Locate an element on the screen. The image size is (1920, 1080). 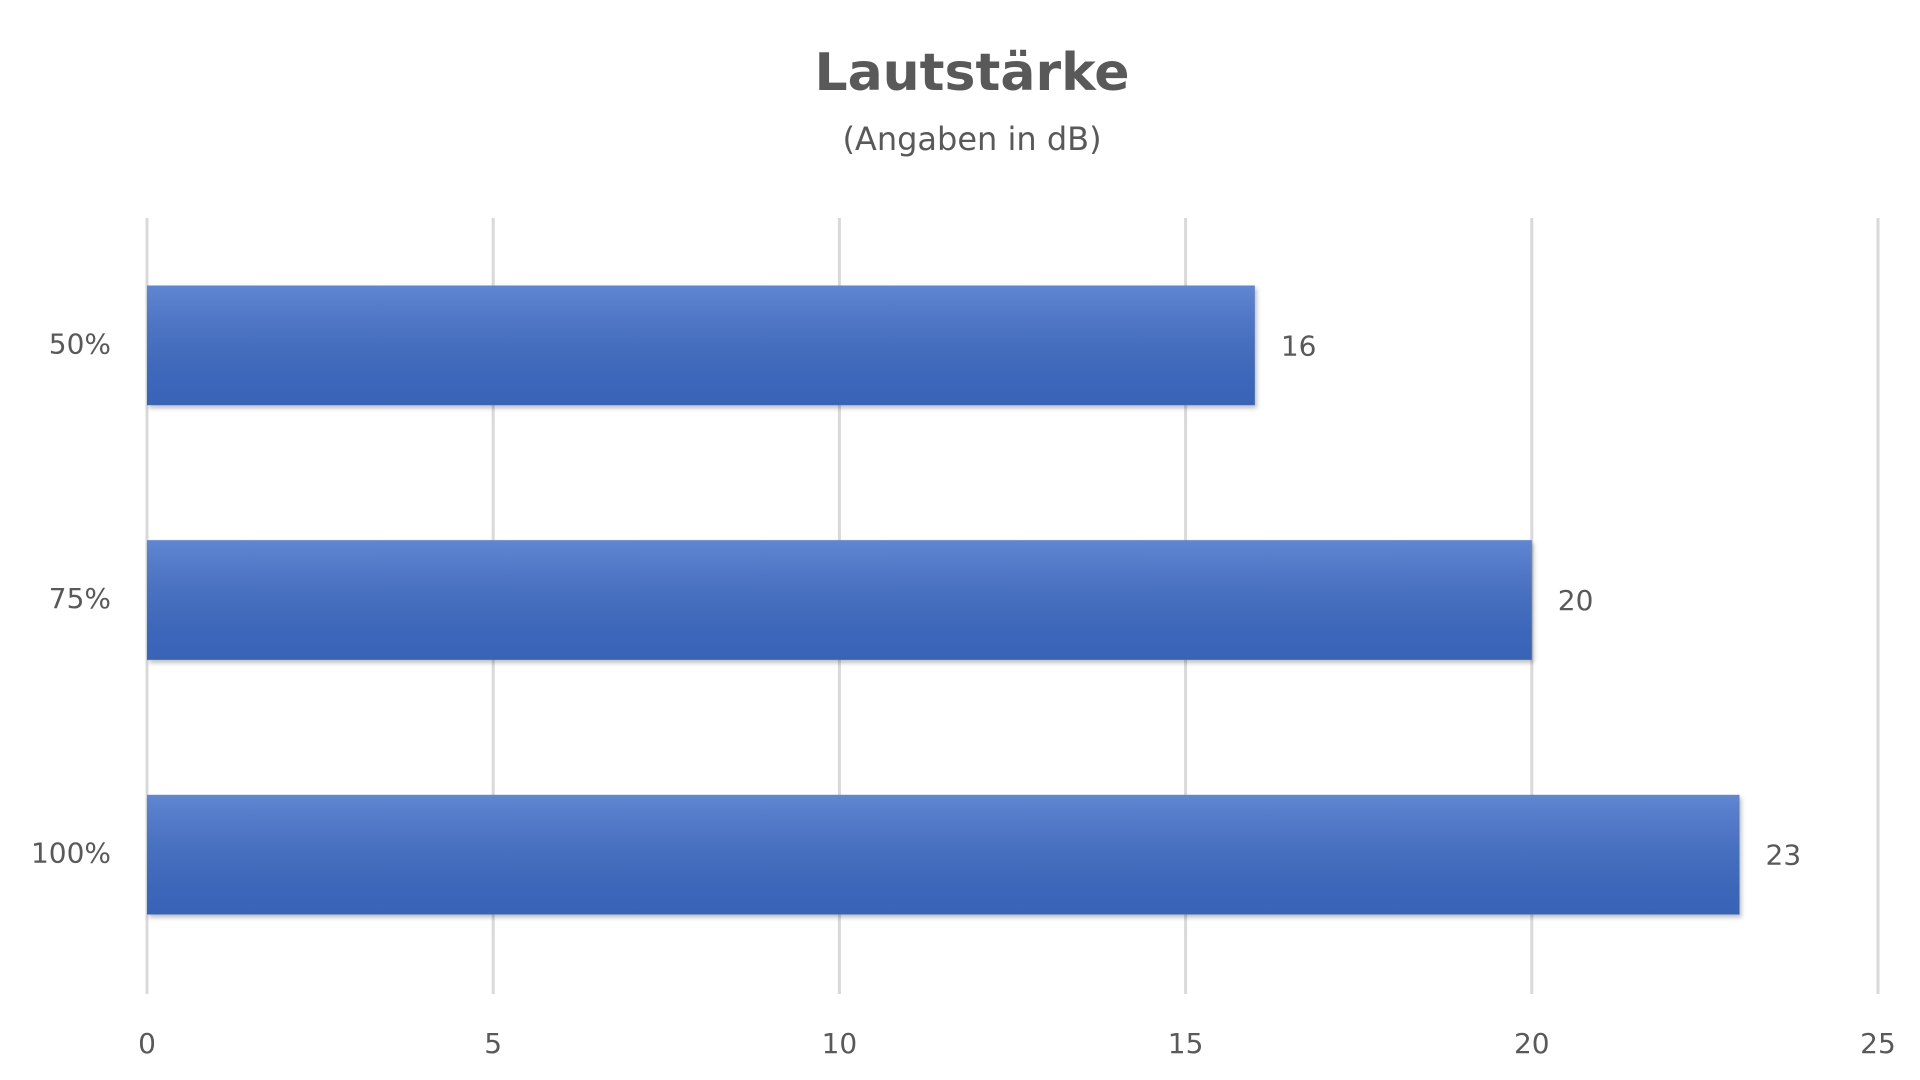
x-tick-label: 10 is located at coordinates (840, 1043).